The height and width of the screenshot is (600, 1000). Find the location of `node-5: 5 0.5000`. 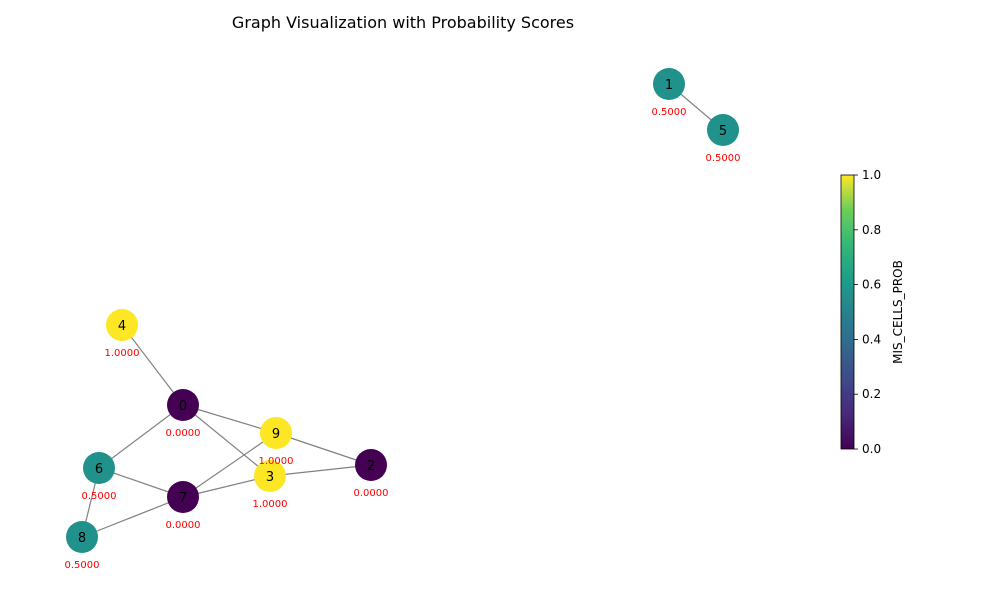

node-5: 5 0.5000 is located at coordinates (723, 139).